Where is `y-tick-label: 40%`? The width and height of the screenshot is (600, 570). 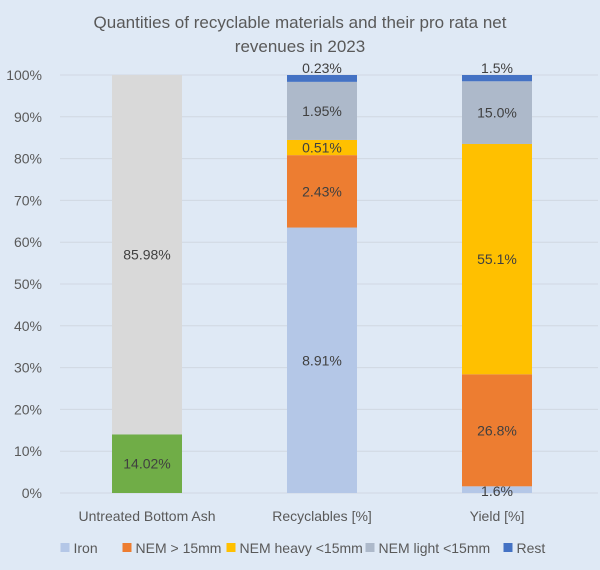 y-tick-label: 40% is located at coordinates (28, 326).